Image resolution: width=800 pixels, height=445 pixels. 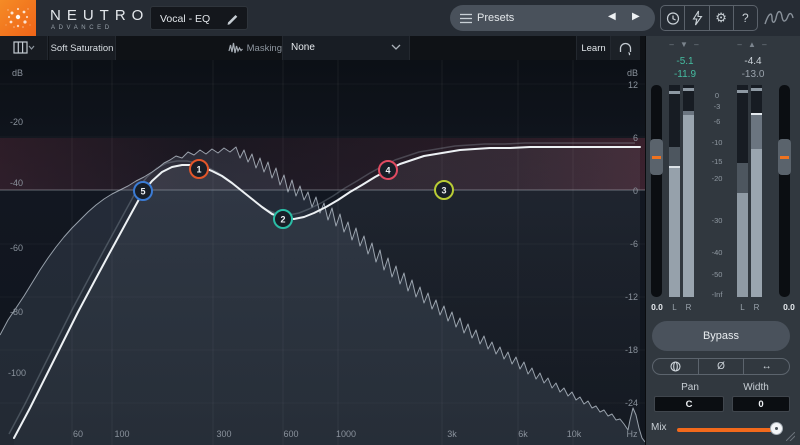 I want to click on bypass-button: Bypass, so click(x=721, y=336).